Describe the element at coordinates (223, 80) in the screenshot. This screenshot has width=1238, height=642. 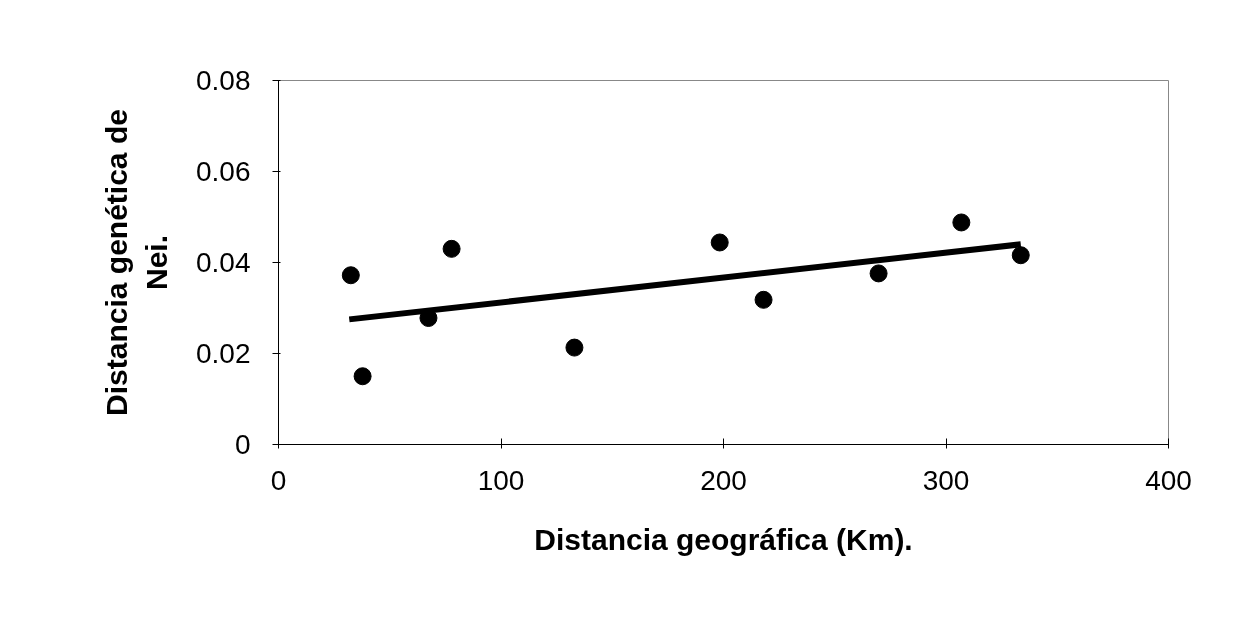
I see `y-tick-label: 0.08` at that location.